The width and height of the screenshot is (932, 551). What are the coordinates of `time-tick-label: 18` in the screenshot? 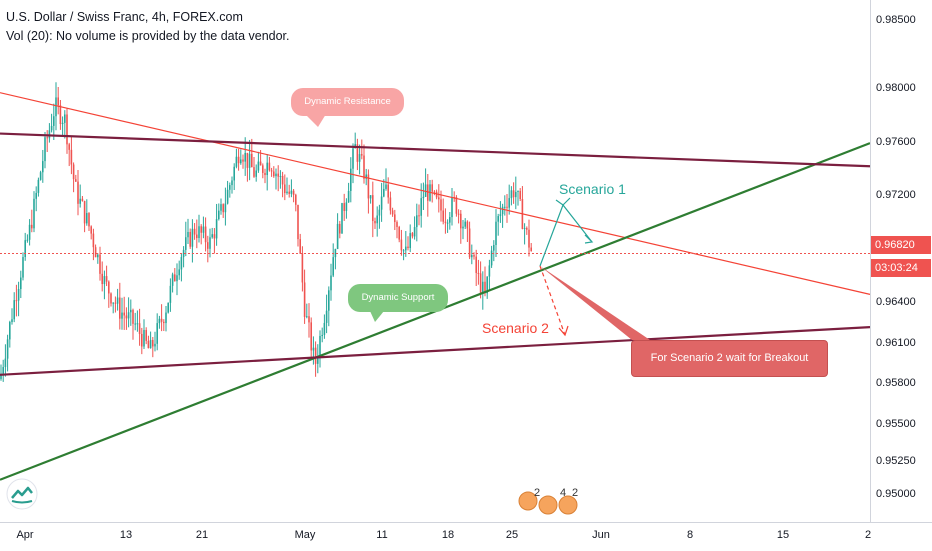 It's located at (448, 535).